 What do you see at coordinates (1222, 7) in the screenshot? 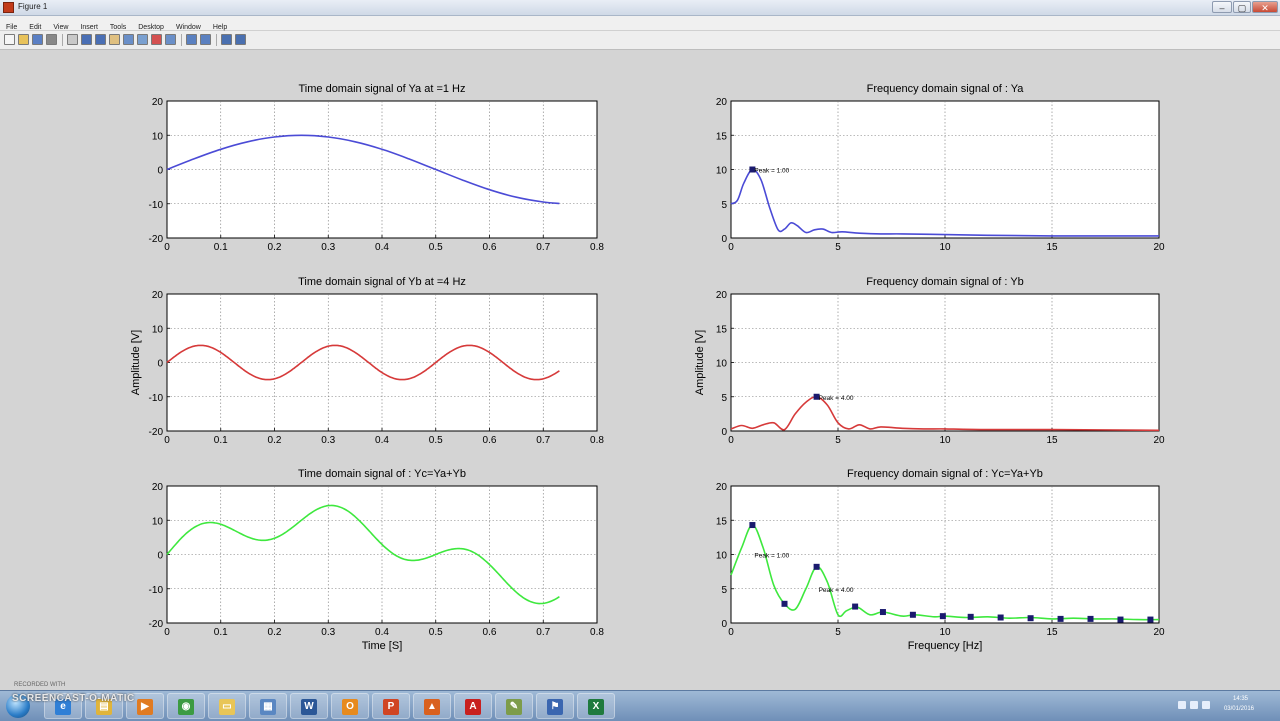
I see `minimize-button: ‒` at bounding box center [1222, 7].